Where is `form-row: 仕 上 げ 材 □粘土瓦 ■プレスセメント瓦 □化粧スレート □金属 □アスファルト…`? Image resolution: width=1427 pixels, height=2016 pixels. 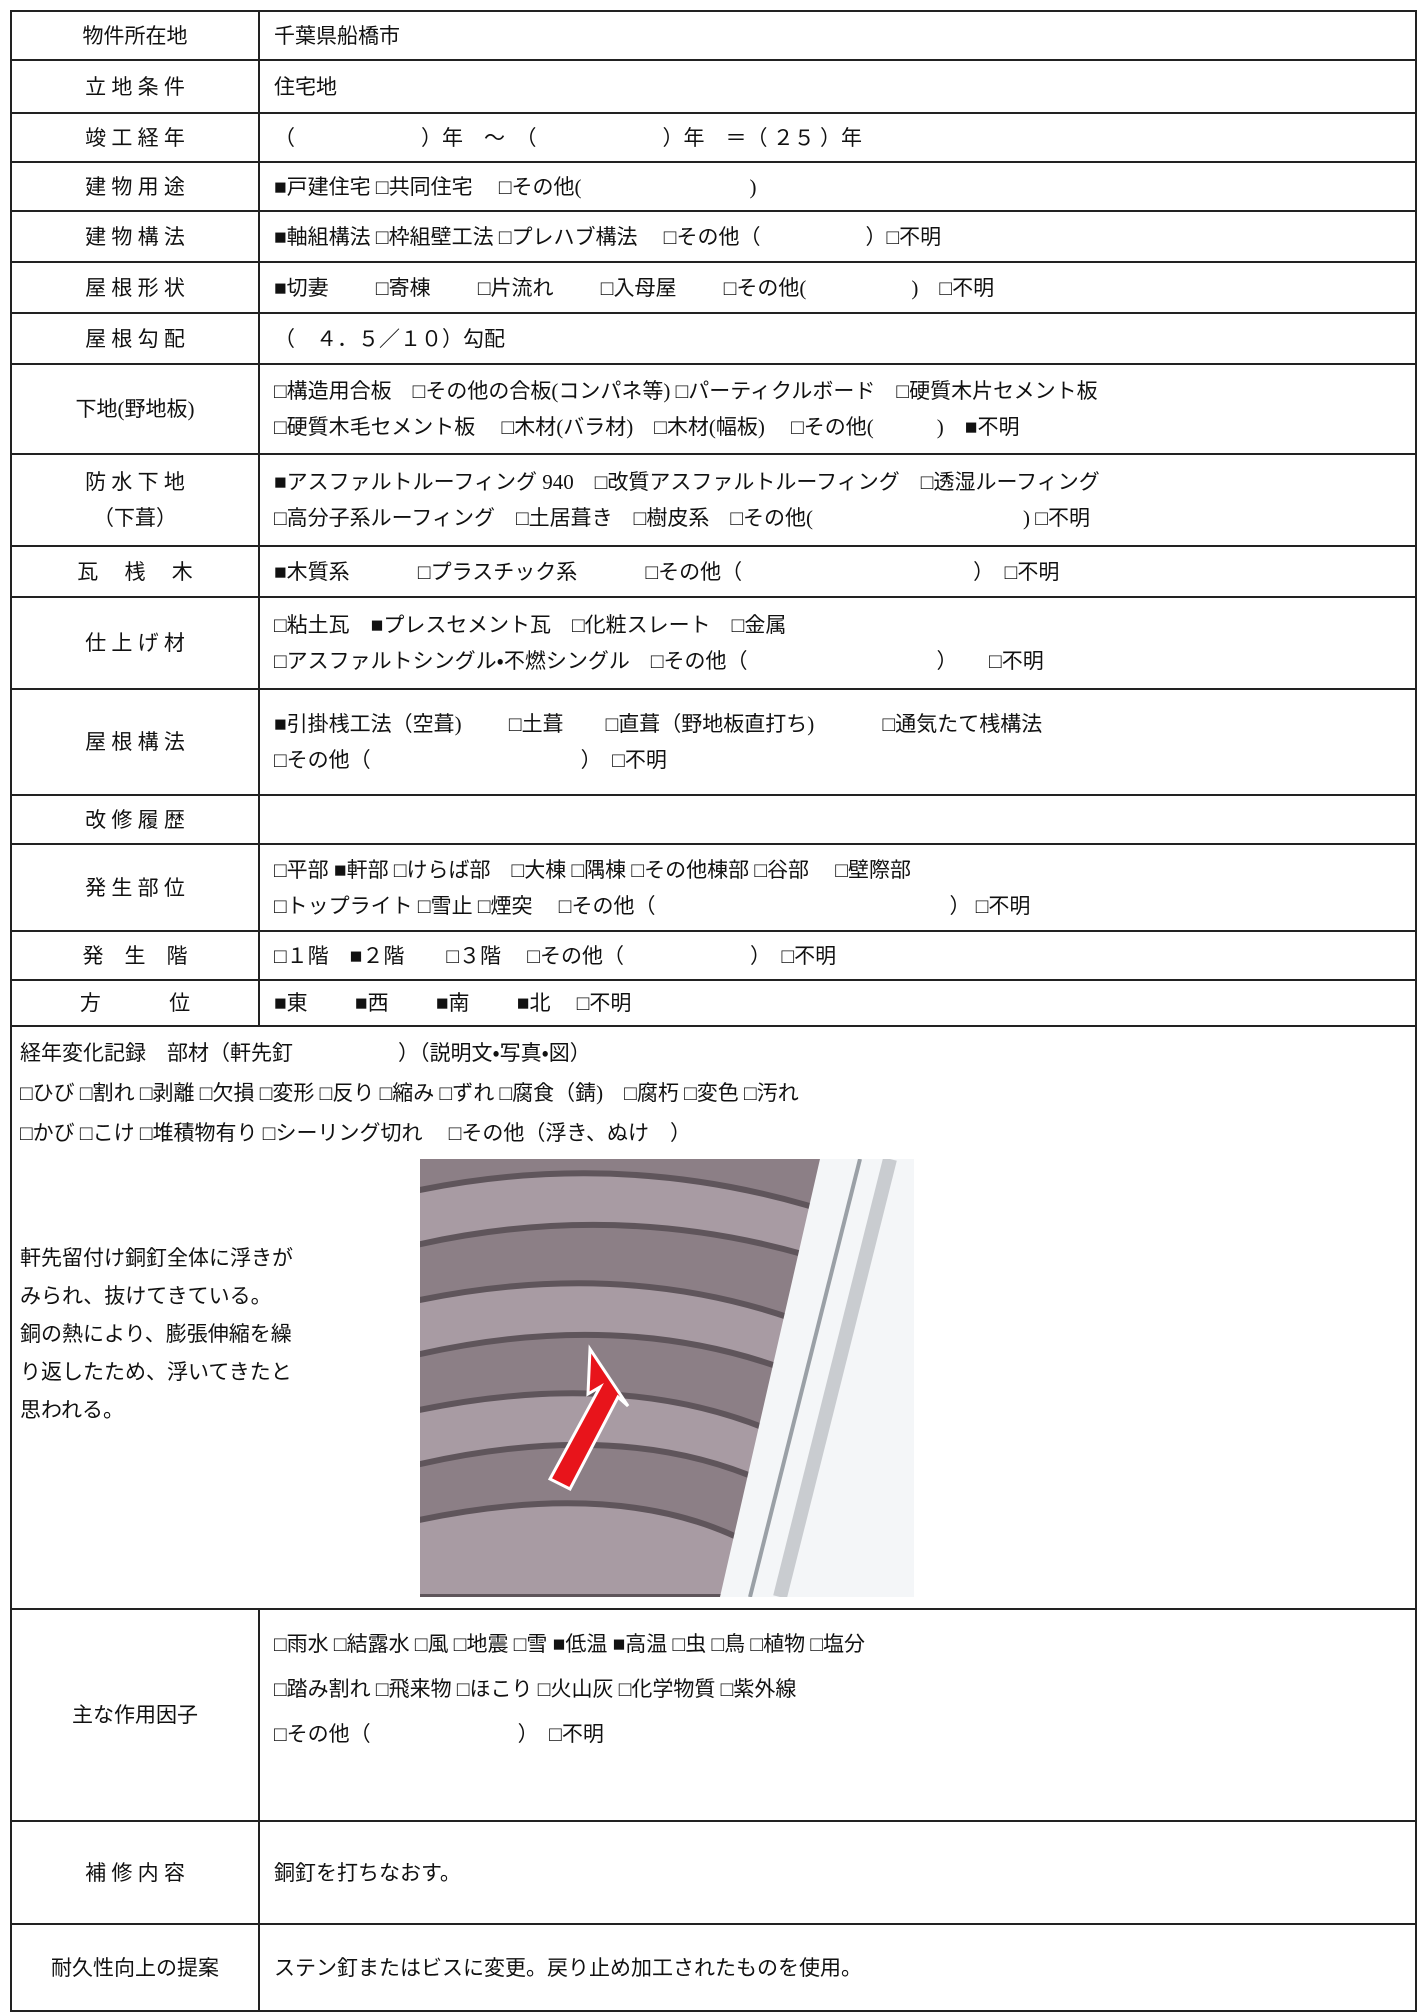
form-row: 仕 上 げ 材 □粘土瓦 ■プレスセメント瓦 □化粧スレート □金属 □アスファルト… is located at coordinates (713, 643).